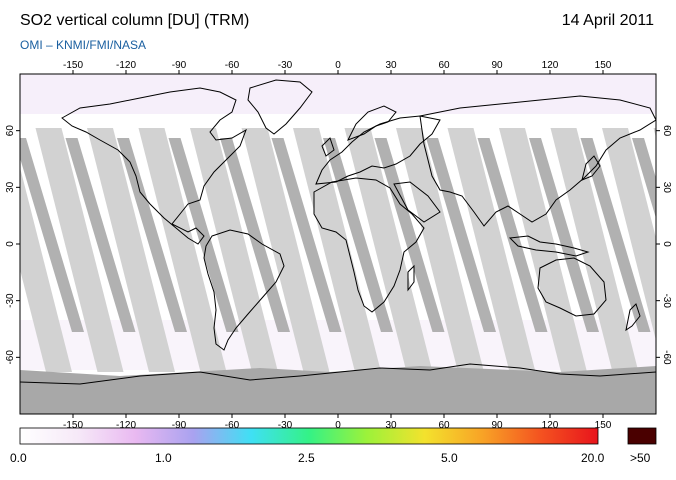 This screenshot has width=676, height=480. What do you see at coordinates (10, 187) in the screenshot?
I see `lat-label-left: 30` at bounding box center [10, 187].